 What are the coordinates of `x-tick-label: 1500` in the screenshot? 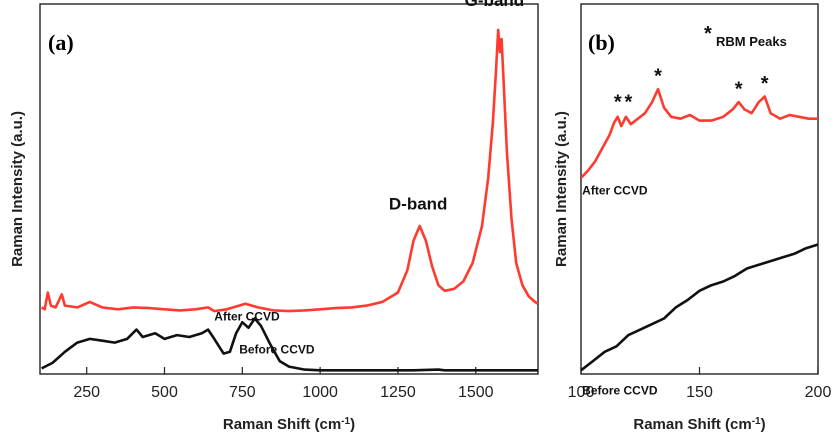 It's located at (476, 392).